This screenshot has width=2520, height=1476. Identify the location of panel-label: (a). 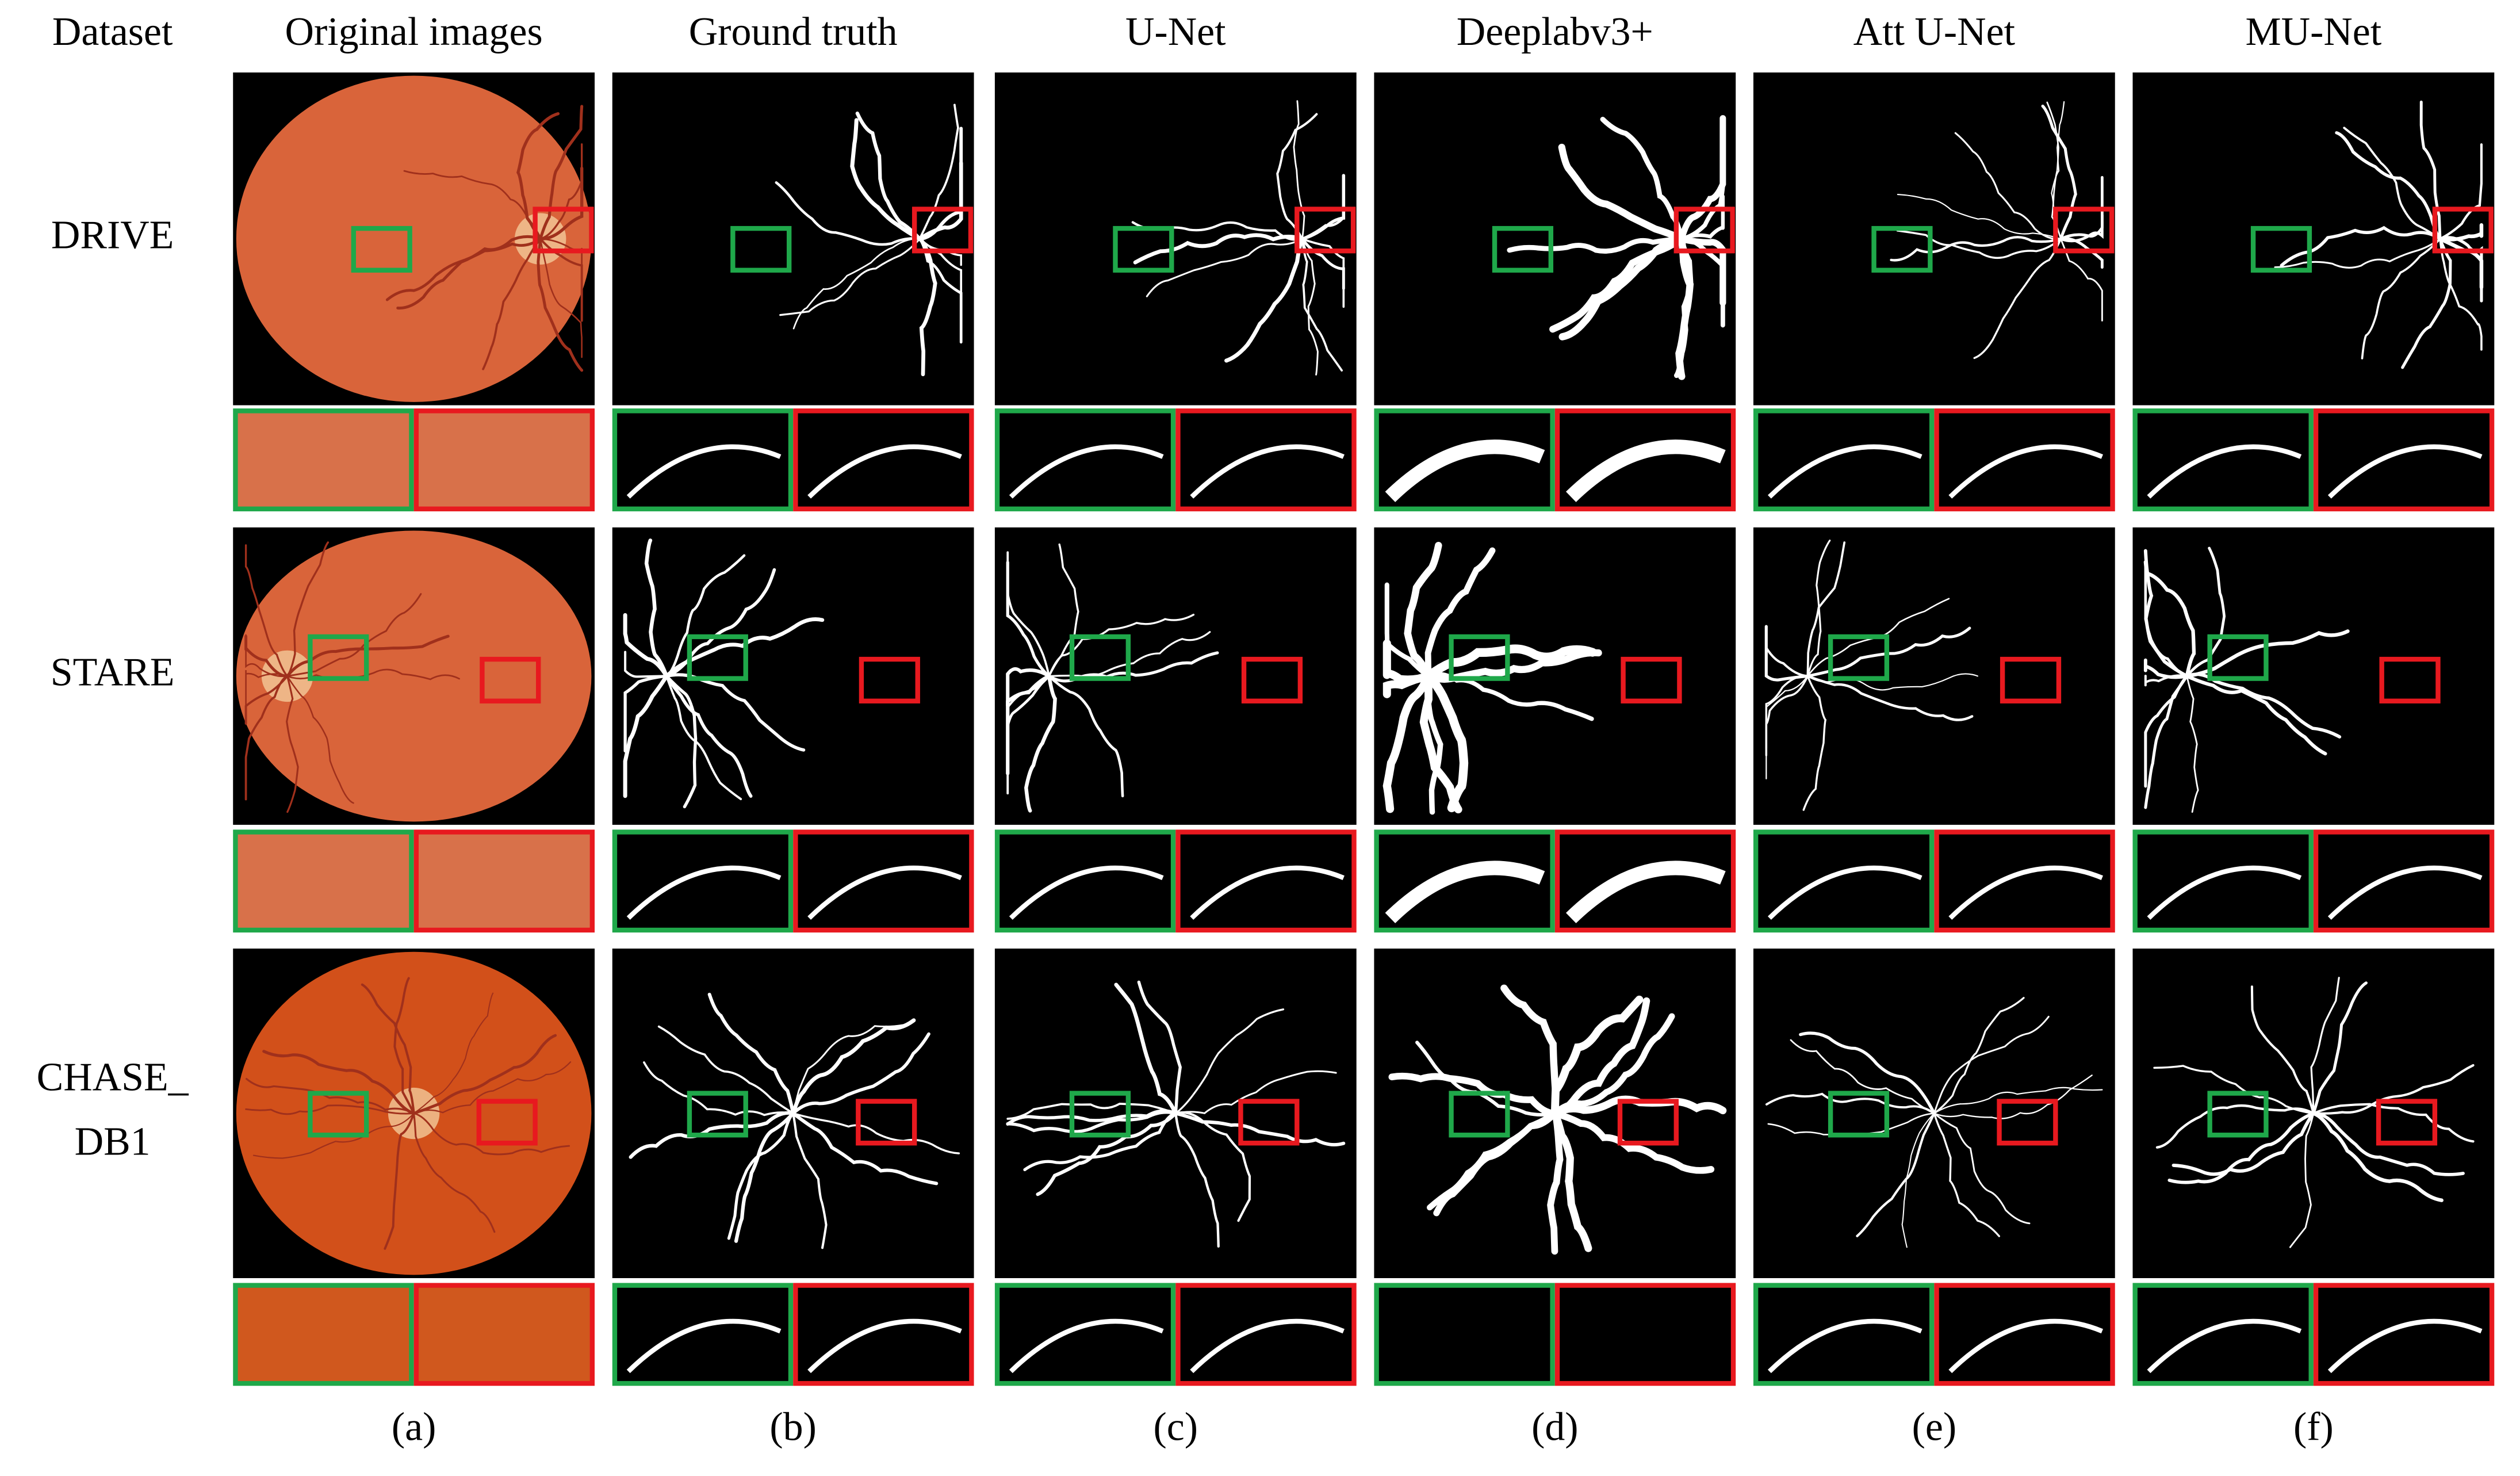
(414, 1427).